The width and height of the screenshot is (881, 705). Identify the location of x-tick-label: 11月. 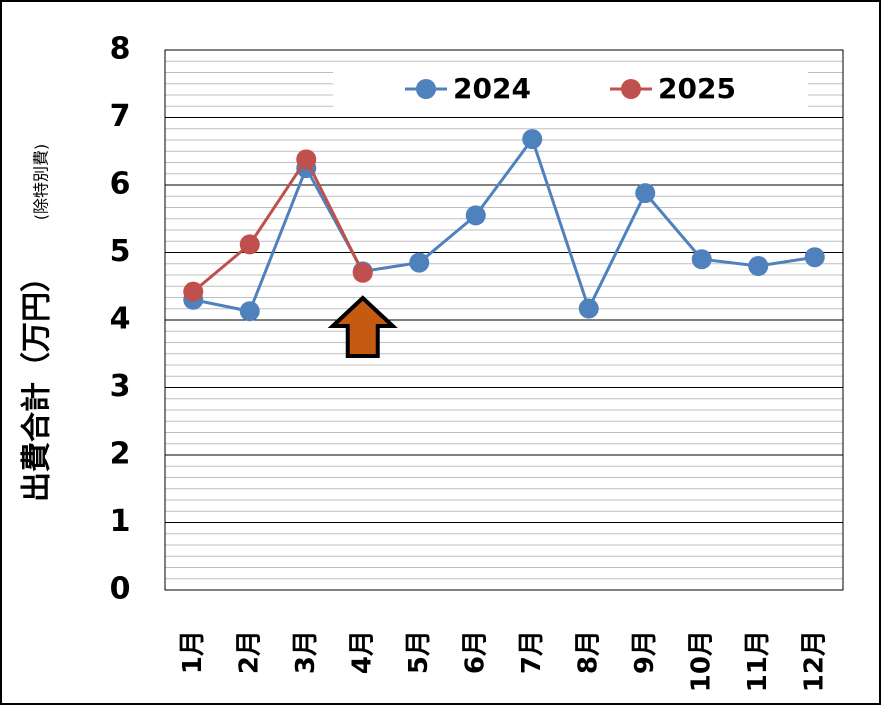
(758, 661).